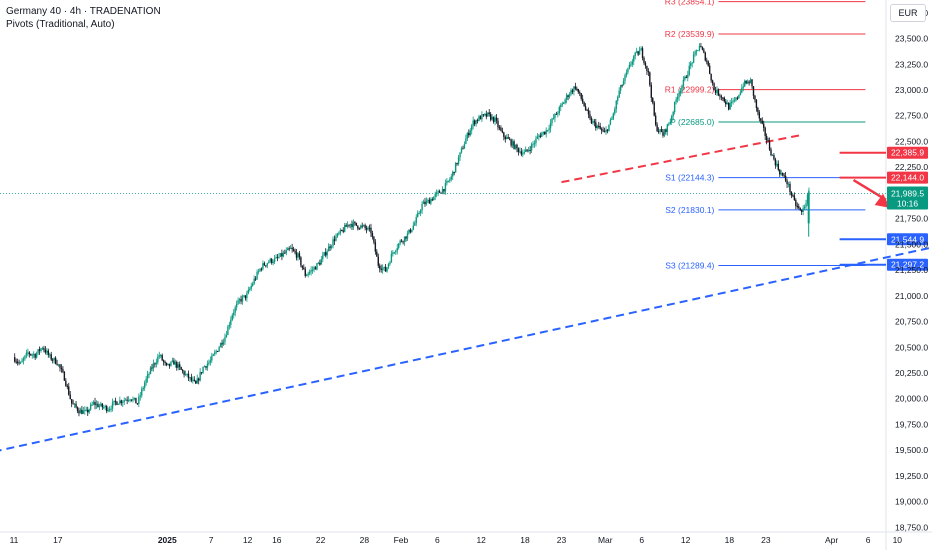 The height and width of the screenshot is (550, 932). I want to click on symbol-title: Germany 40 · 4h · TRADENATION, so click(83, 11).